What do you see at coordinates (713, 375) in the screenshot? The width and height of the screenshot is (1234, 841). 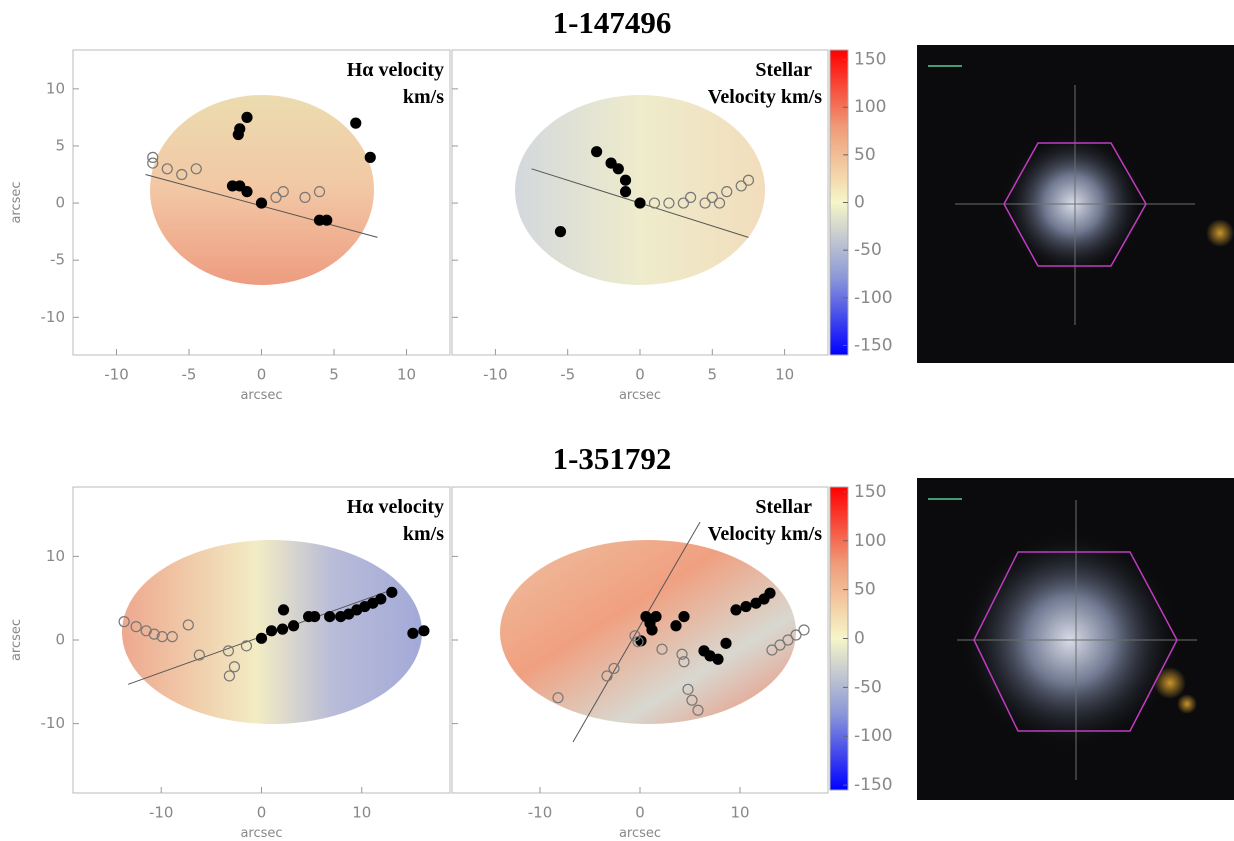 I see `x-tick-label: 5` at bounding box center [713, 375].